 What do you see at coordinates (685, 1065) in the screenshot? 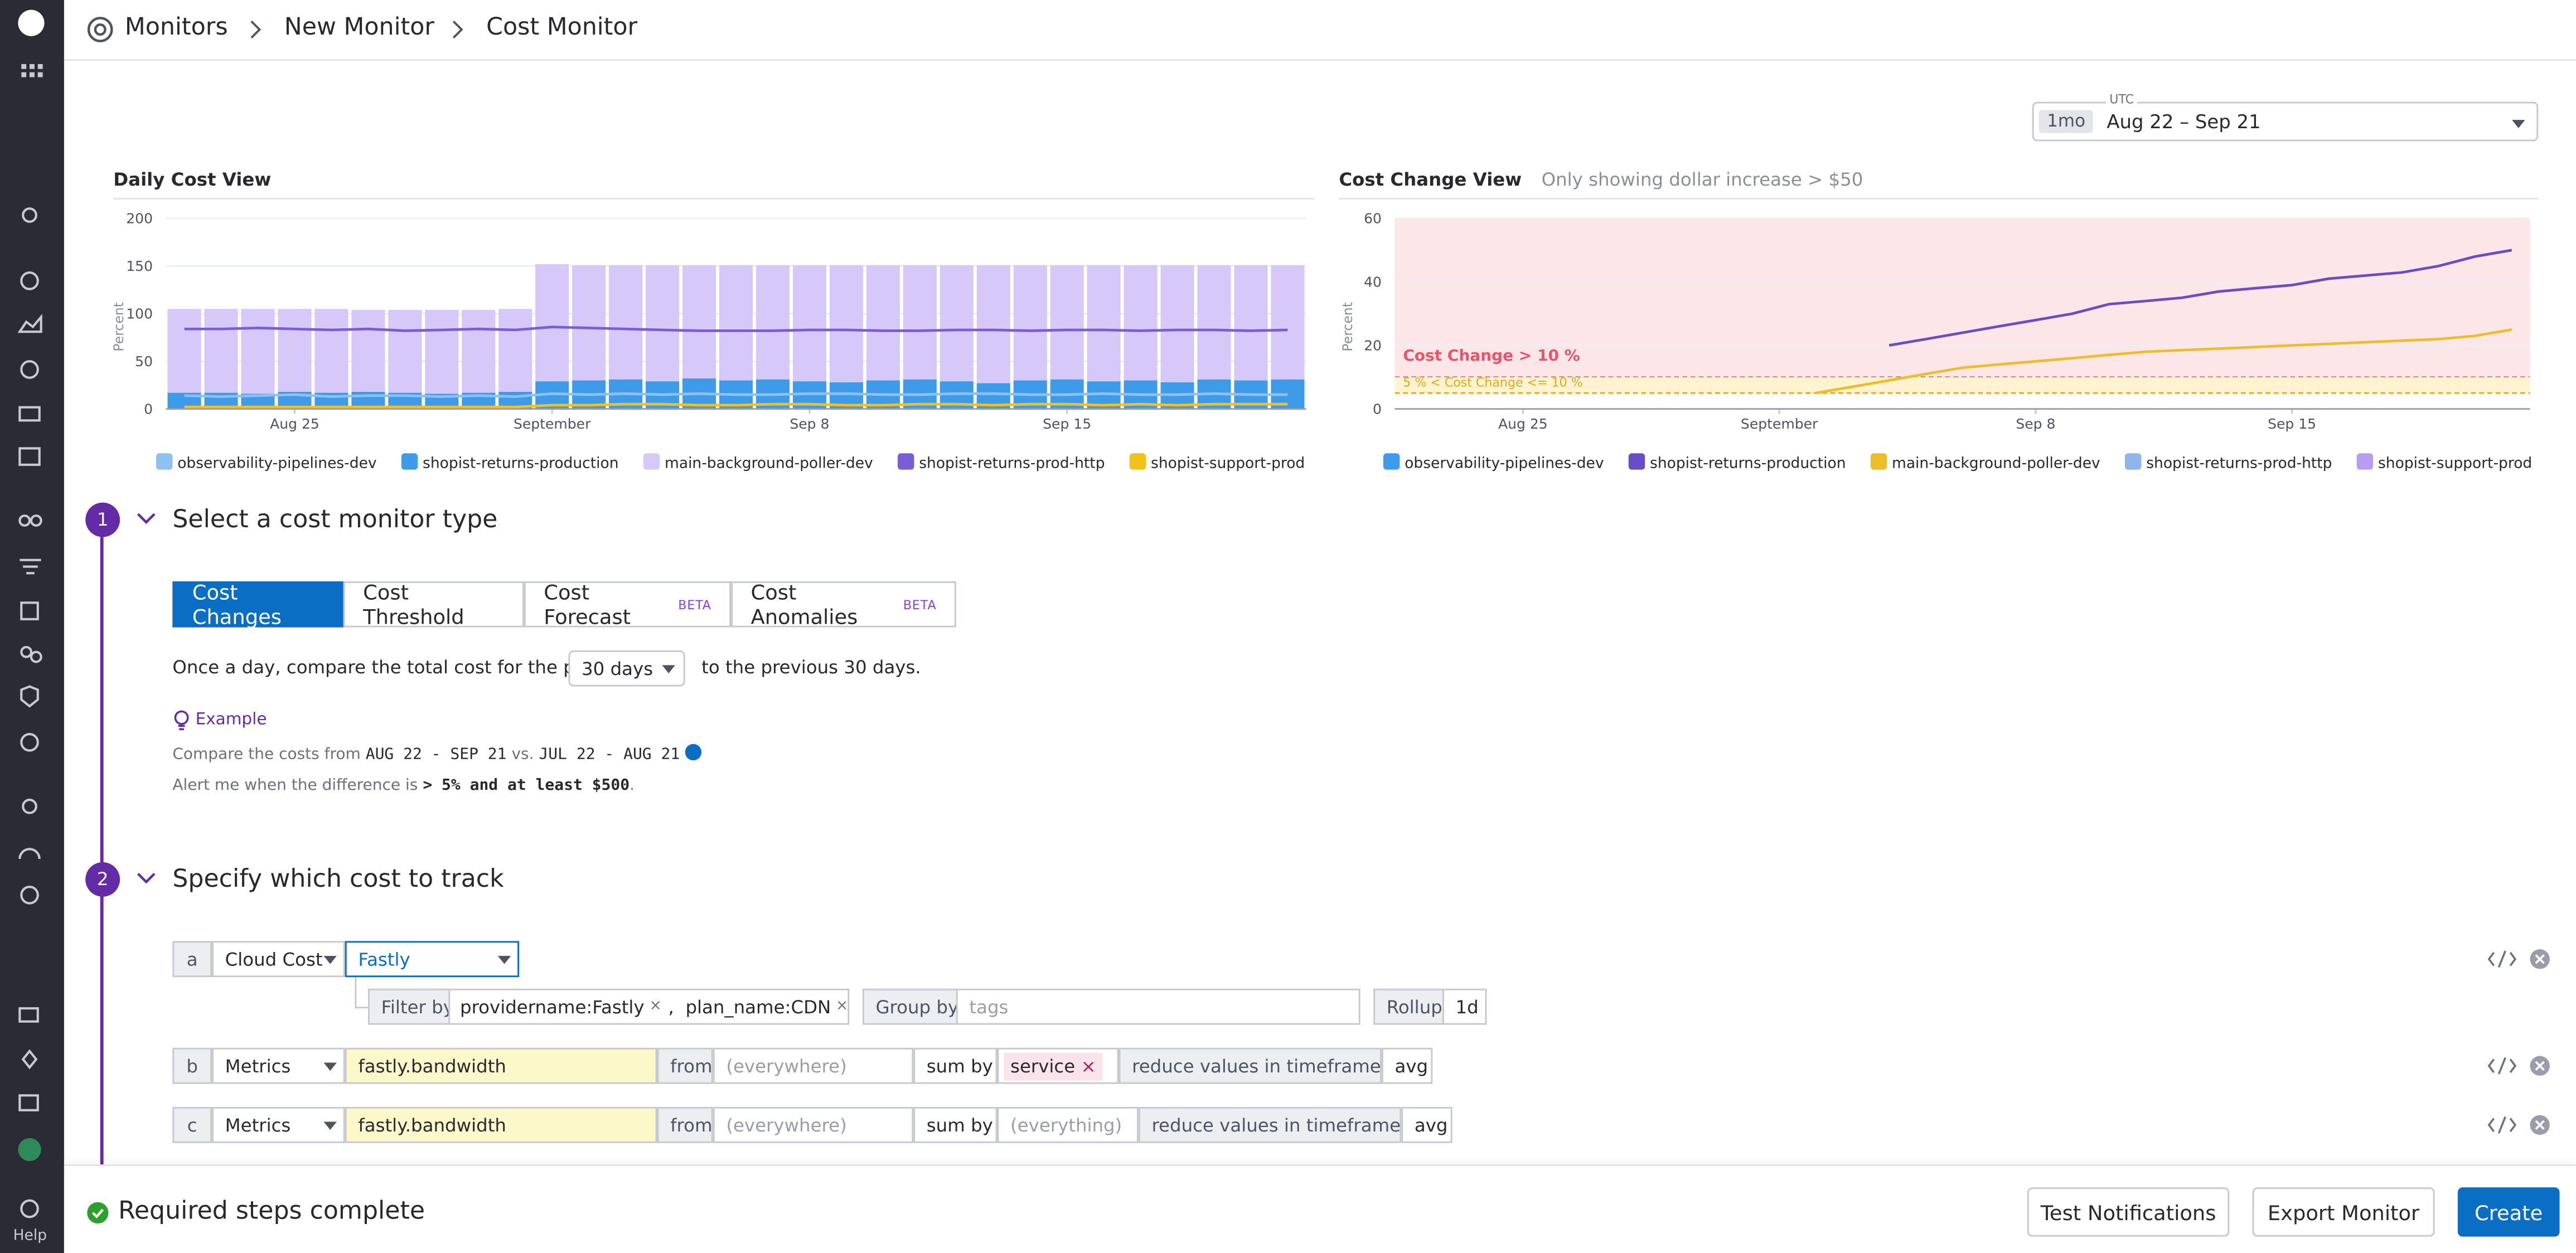
I see `from-label: from` at bounding box center [685, 1065].